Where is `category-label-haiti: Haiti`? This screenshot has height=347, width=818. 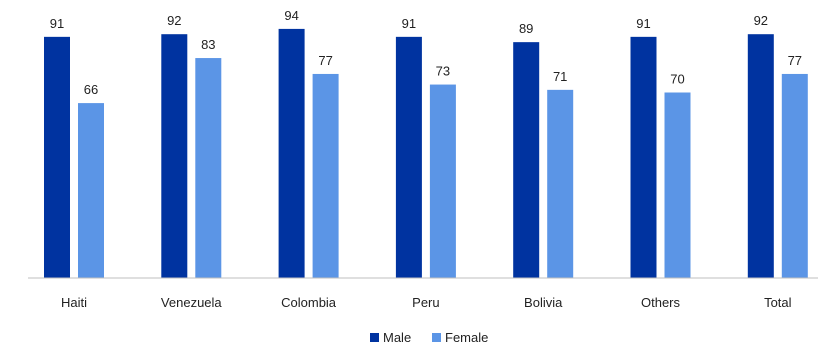 category-label-haiti: Haiti is located at coordinates (74, 302).